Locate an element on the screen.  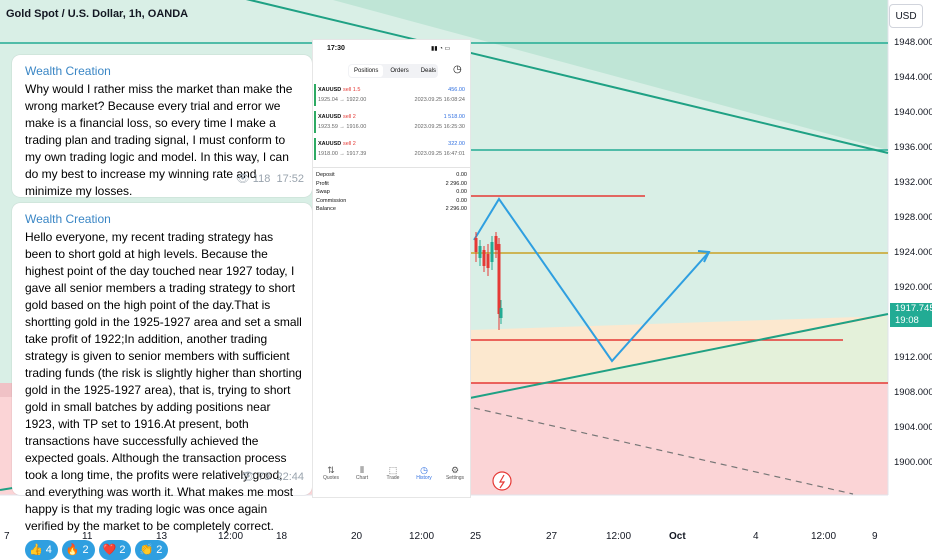
quotes-icon: ⇅ is located at coordinates (331, 470).